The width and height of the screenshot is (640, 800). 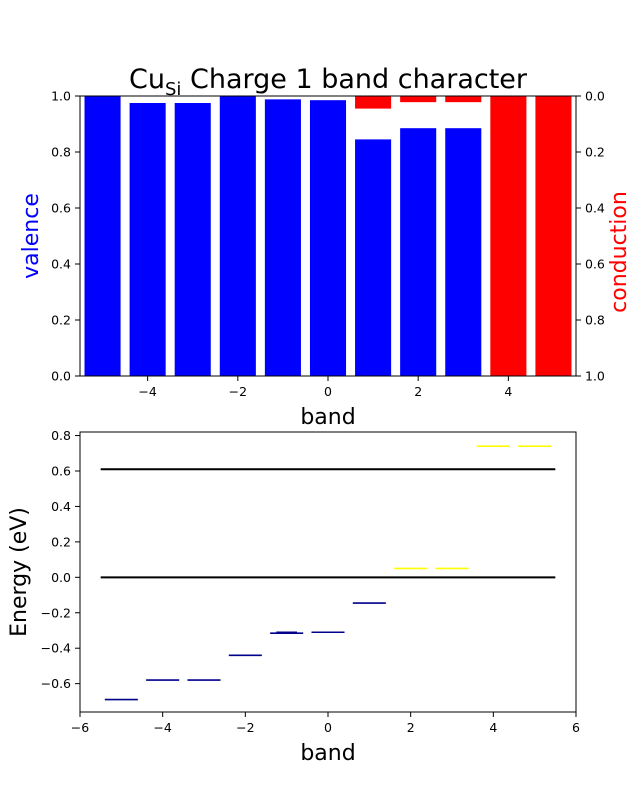 What do you see at coordinates (56, 648) in the screenshot?
I see `bottom-y-tick-label-1: −0.4` at bounding box center [56, 648].